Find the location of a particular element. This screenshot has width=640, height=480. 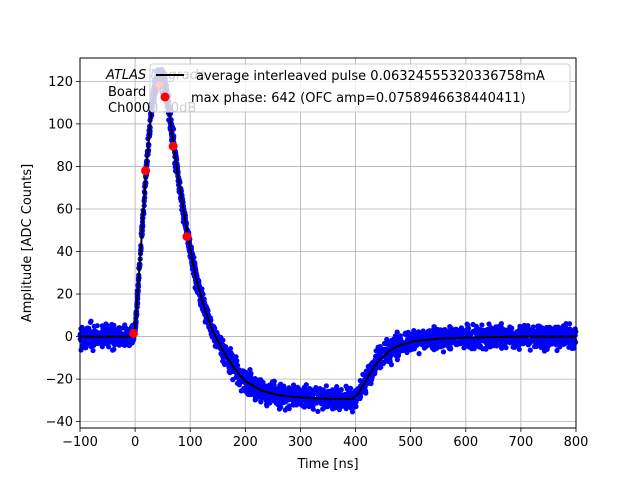

y-tick-label: 80 is located at coordinates (64, 167).